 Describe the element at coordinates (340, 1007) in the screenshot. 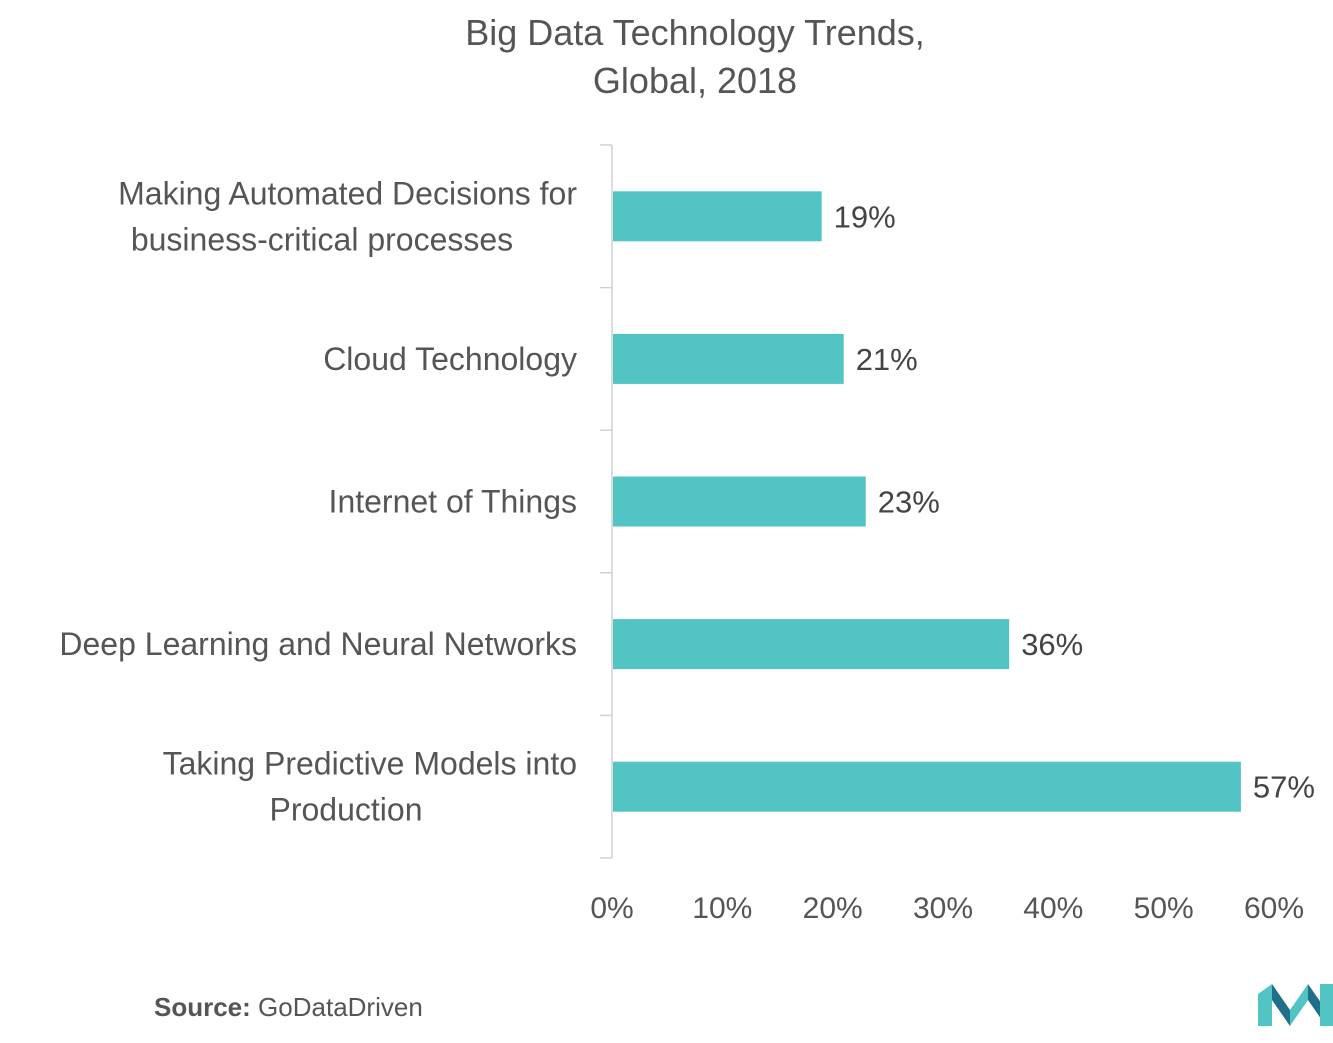

I see `source-text: GoDataDriven` at that location.